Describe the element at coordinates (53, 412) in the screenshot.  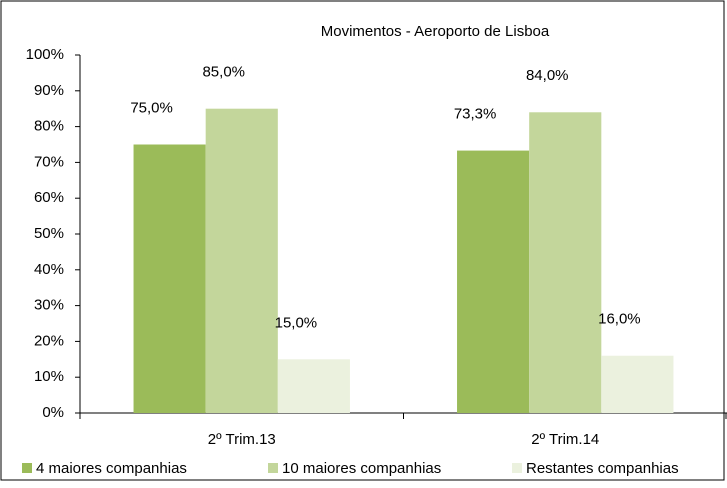
I see `y-tick-label: 0%` at that location.